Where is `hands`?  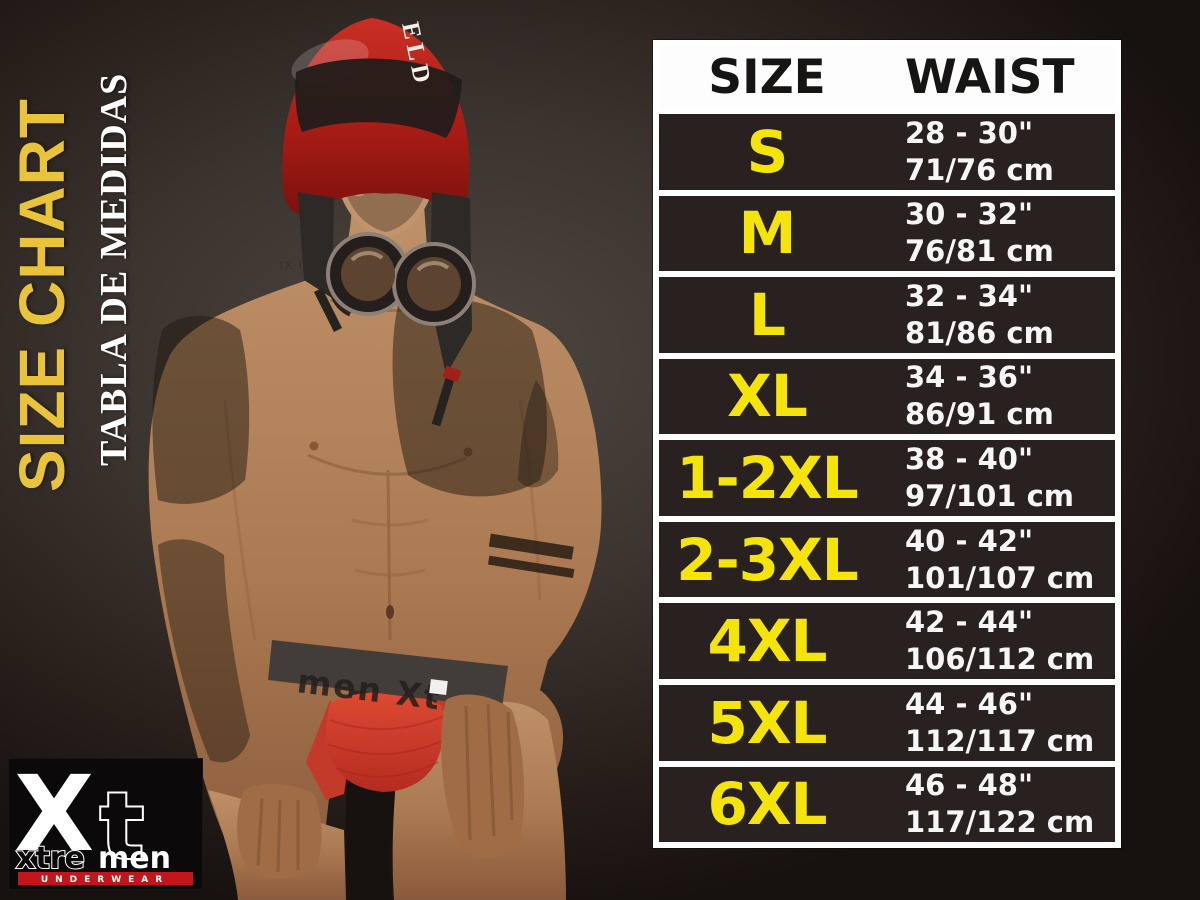
hands is located at coordinates (381, 786).